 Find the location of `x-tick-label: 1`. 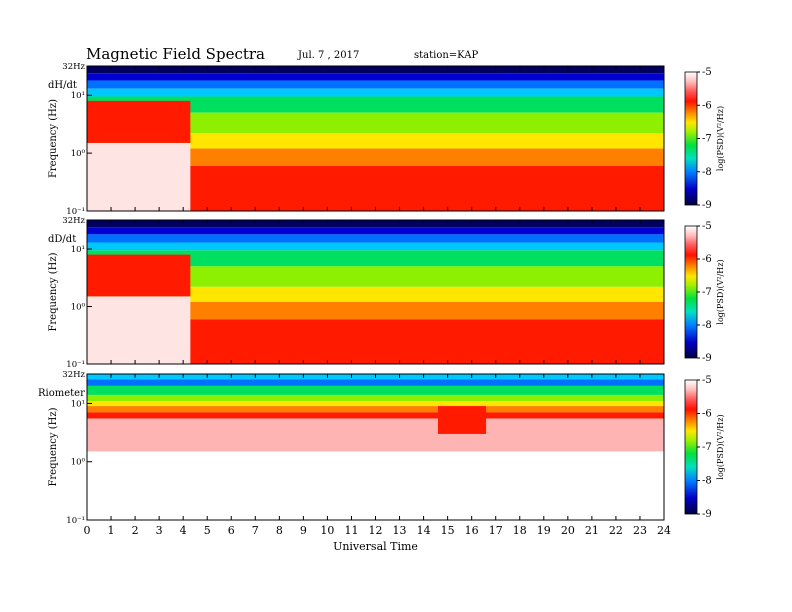

x-tick-label: 1 is located at coordinates (111, 530).